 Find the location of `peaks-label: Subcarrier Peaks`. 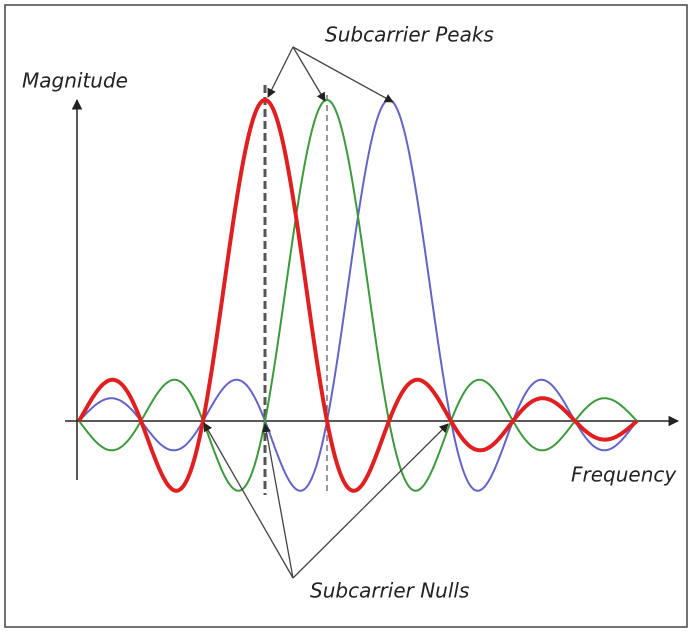

peaks-label: Subcarrier Peaks is located at coordinates (409, 35).